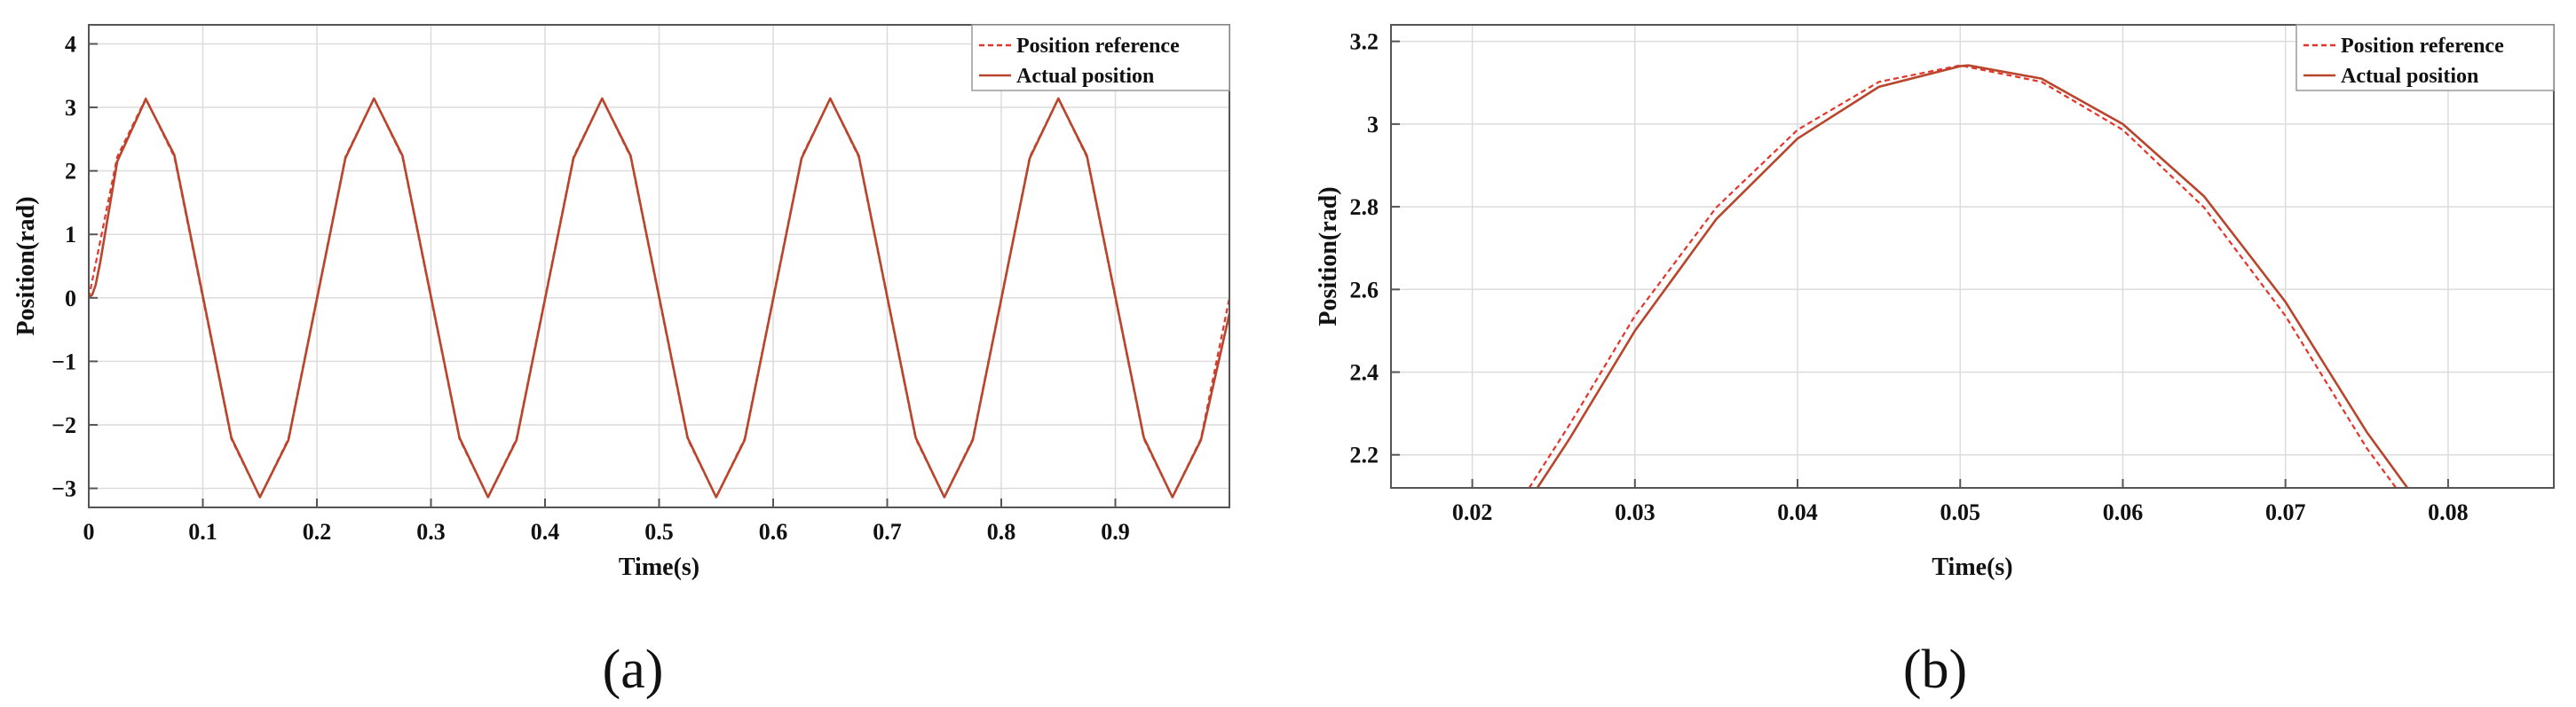 Image resolution: width=2576 pixels, height=707 pixels. Describe the element at coordinates (1001, 532) in the screenshot. I see `x-tick-label: 0.8` at that location.